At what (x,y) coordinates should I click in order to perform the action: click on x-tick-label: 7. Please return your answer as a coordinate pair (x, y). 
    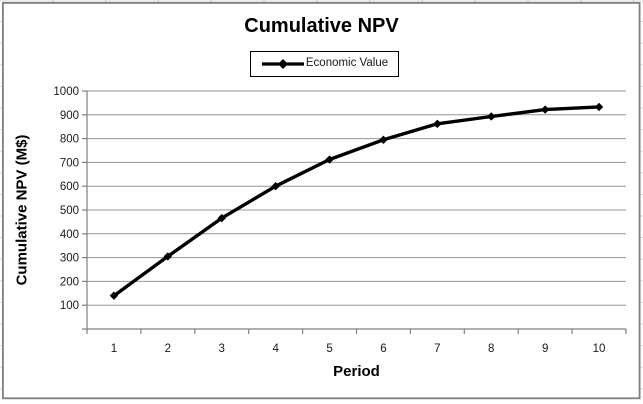
    Looking at the image, I should click on (437, 349).